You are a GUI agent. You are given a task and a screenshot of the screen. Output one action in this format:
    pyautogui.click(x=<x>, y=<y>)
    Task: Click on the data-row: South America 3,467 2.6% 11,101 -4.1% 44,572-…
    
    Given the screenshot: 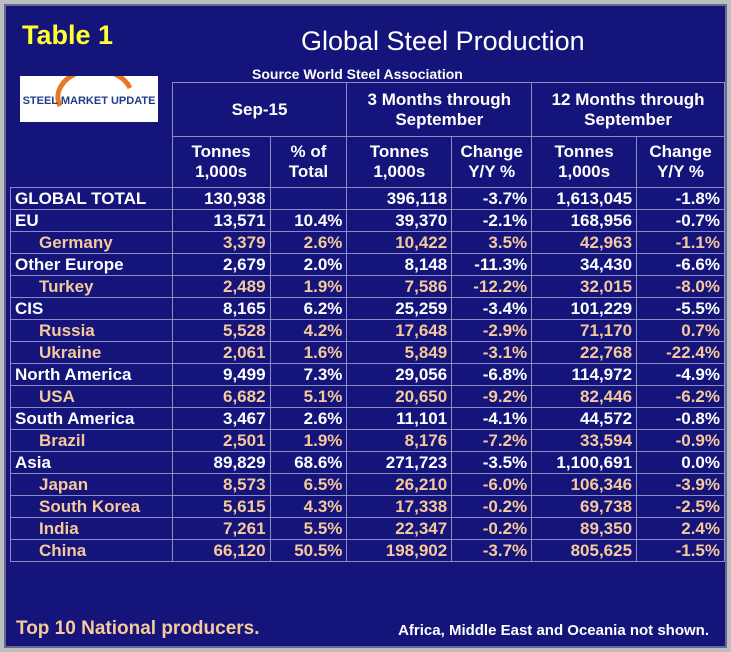 What is the action you would take?
    pyautogui.click(x=367, y=418)
    